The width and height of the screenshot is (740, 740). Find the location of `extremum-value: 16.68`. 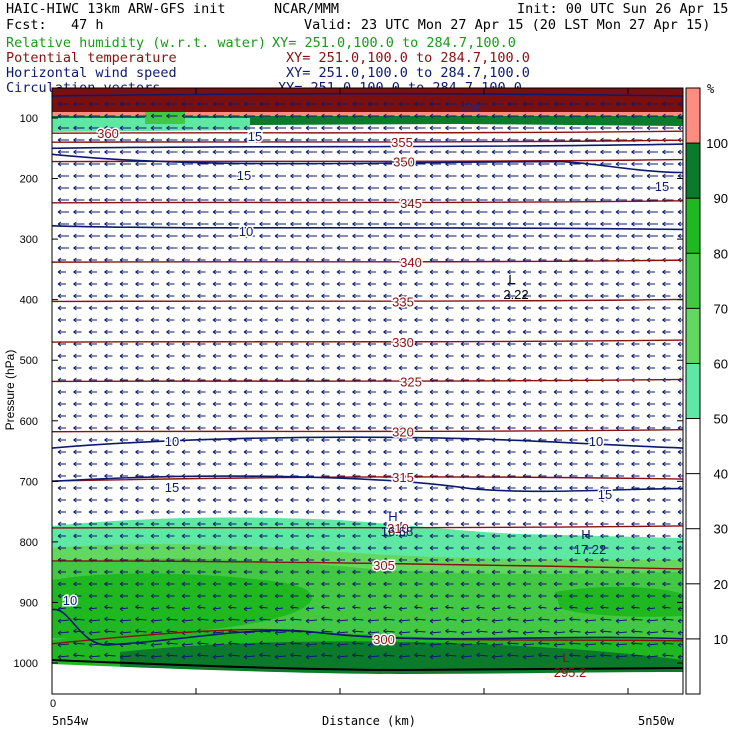

extremum-value: 16.68 is located at coordinates (397, 531).